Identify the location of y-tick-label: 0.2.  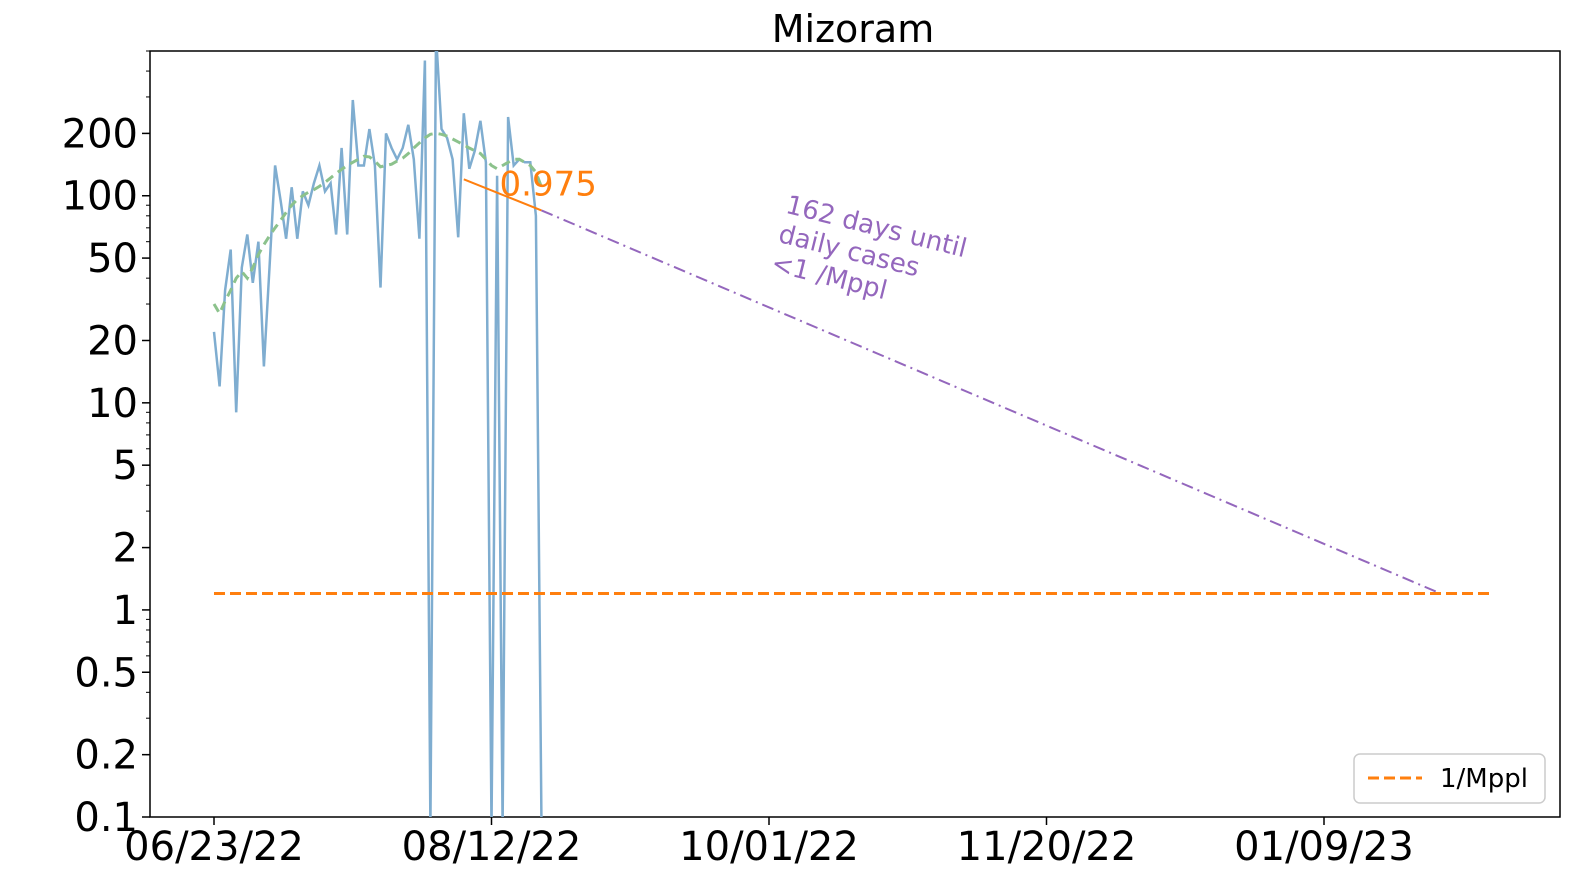
(106, 756).